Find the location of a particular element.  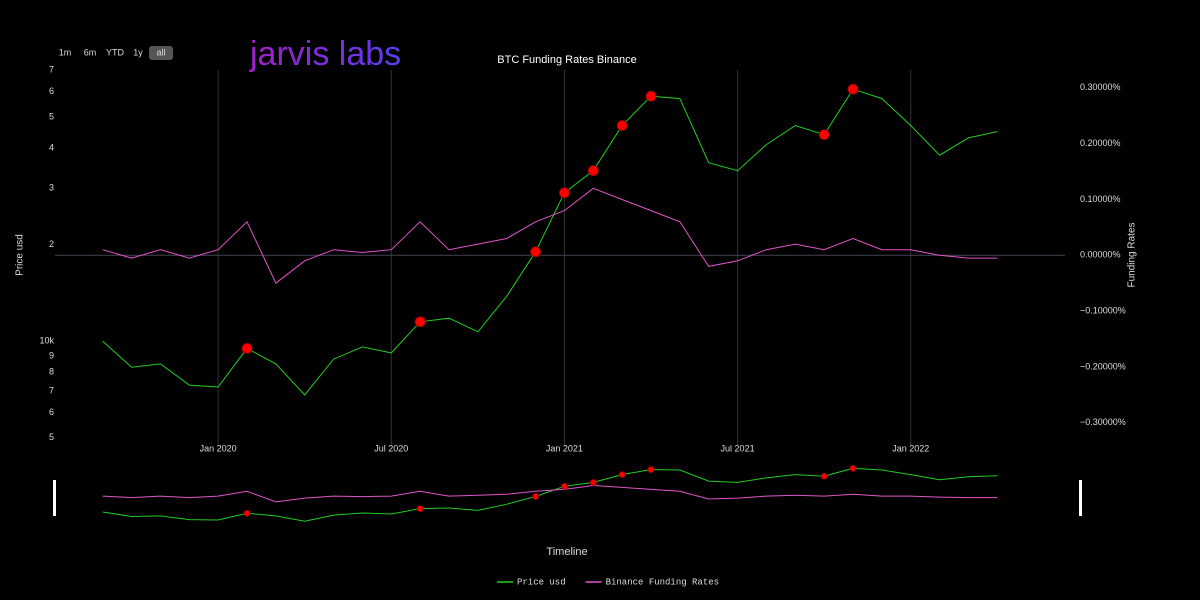

logo: jarvis labs is located at coordinates (325, 54).